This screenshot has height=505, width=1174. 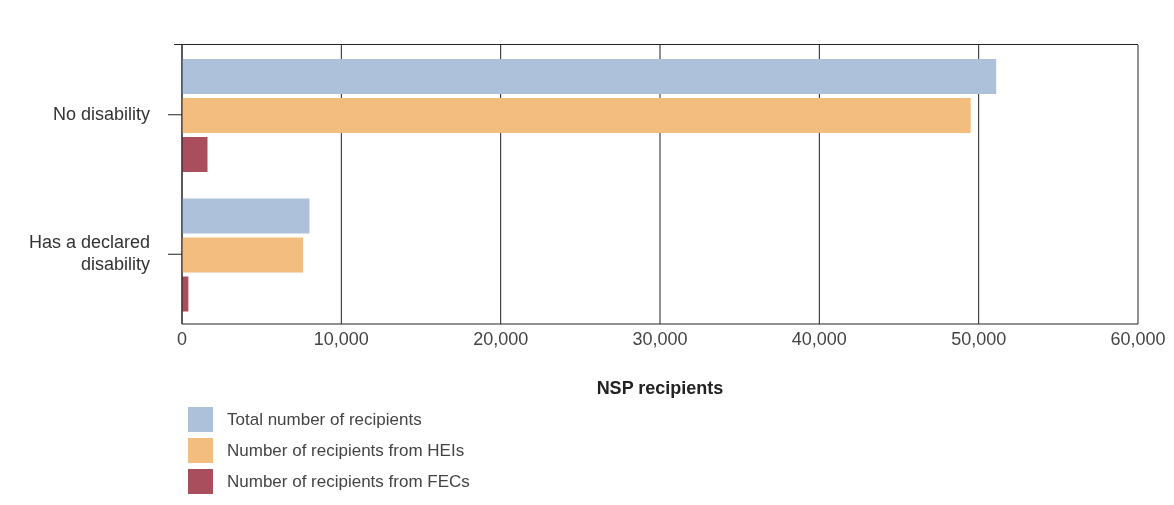 What do you see at coordinates (501, 338) in the screenshot?
I see `x-tick-label: 20,000` at bounding box center [501, 338].